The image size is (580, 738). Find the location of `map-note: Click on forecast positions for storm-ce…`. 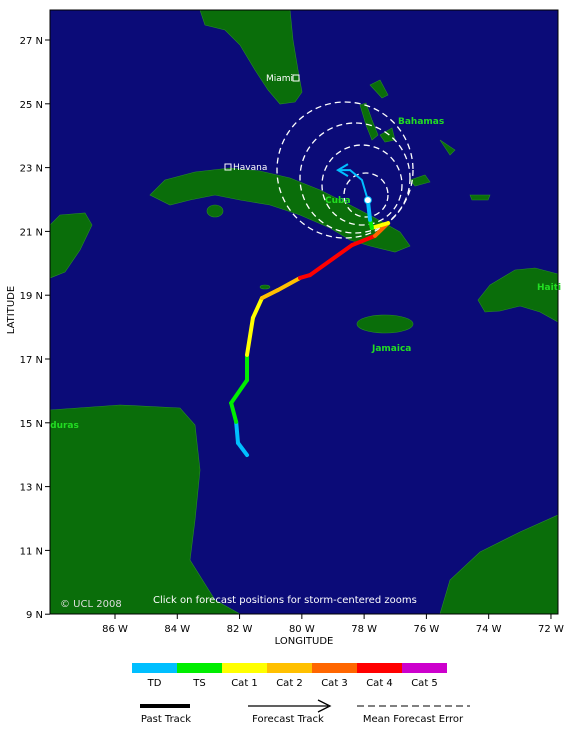

map-note: Click on forecast positions for storm-ce… is located at coordinates (285, 600).